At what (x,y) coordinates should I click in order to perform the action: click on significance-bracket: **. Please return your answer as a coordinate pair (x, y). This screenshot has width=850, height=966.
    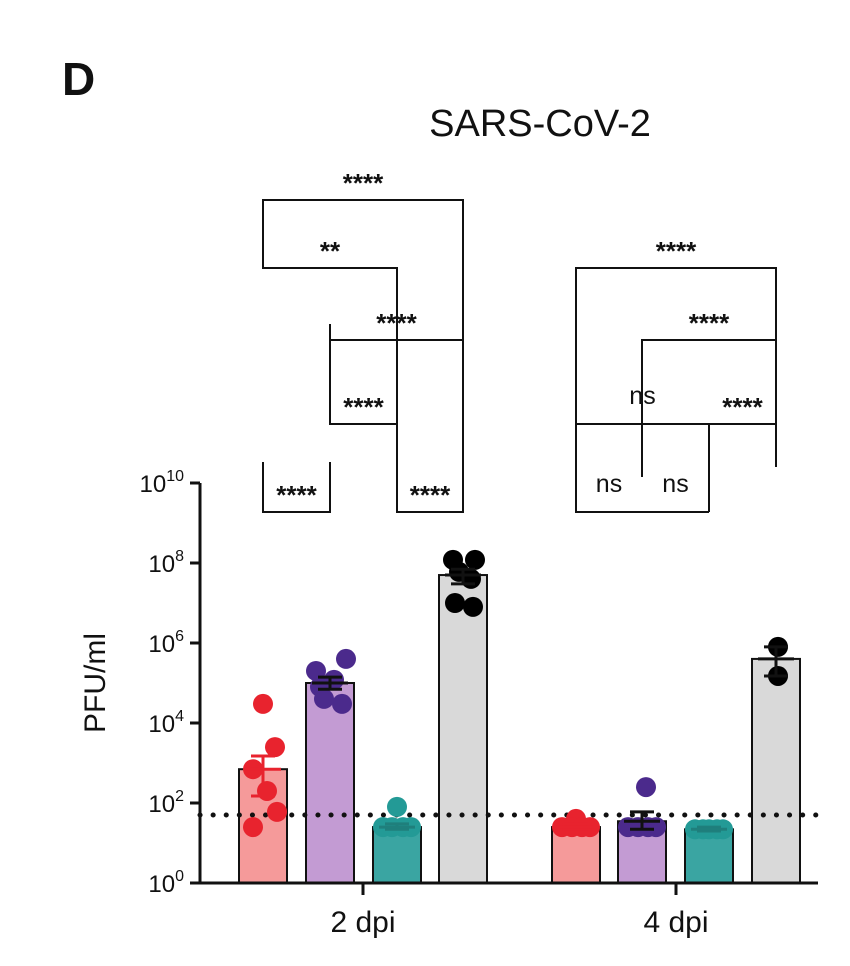
    Looking at the image, I should click on (330, 349).